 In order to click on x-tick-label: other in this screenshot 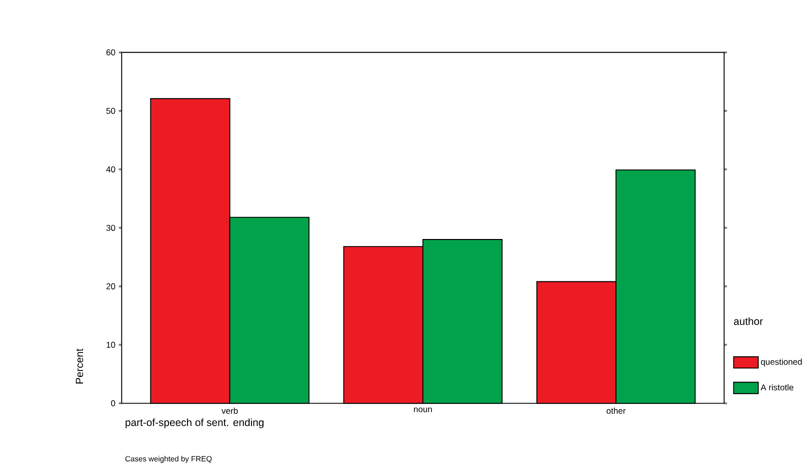, I will do `click(616, 411)`.